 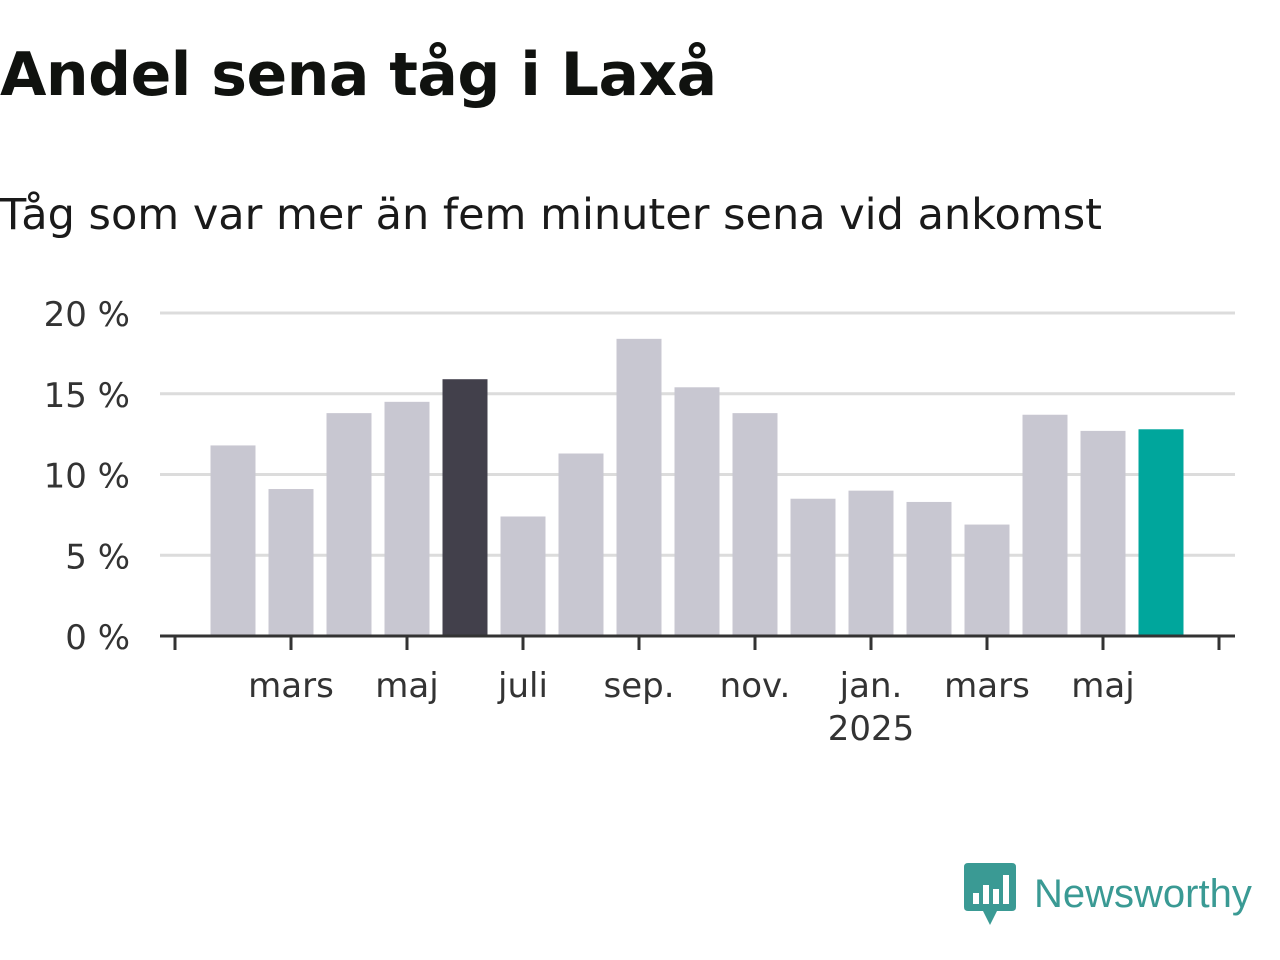 What do you see at coordinates (990, 894) in the screenshot?
I see `newsworthy-logo-icon` at bounding box center [990, 894].